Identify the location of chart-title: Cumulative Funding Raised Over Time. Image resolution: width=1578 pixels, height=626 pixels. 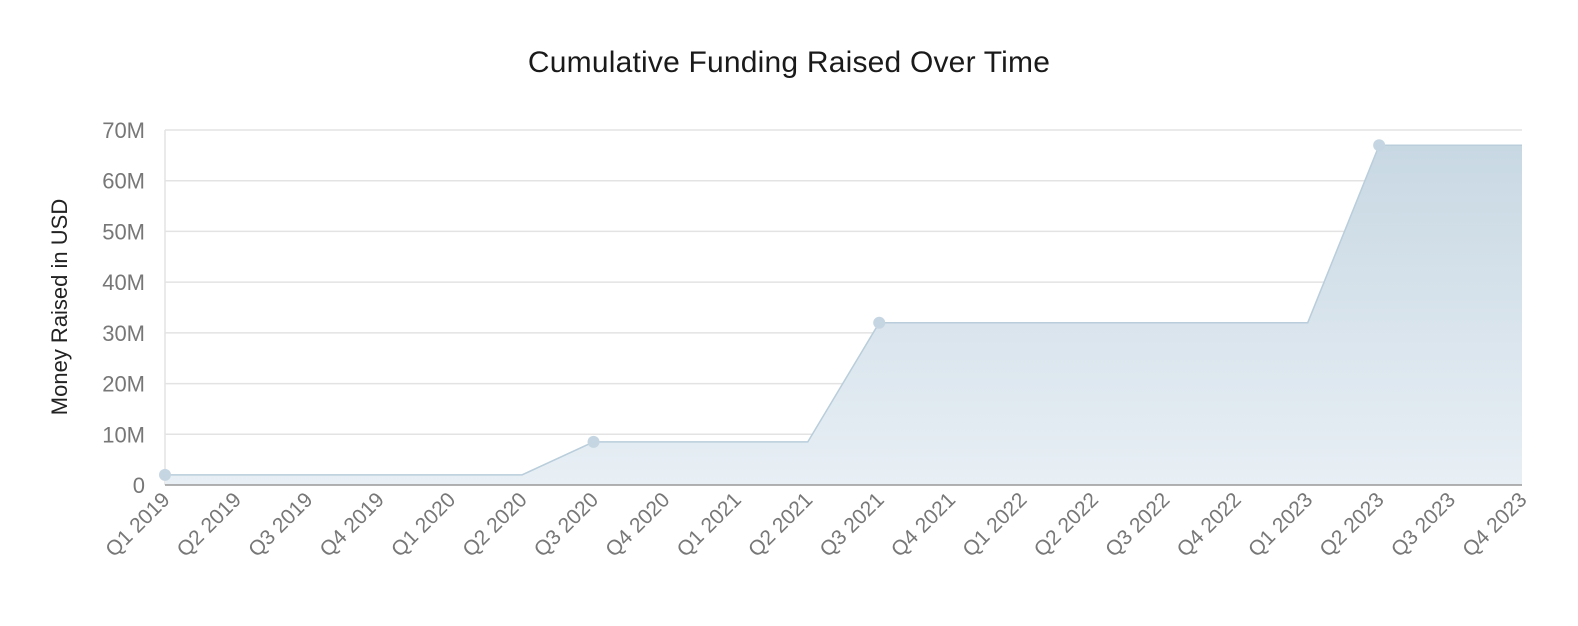
(789, 62).